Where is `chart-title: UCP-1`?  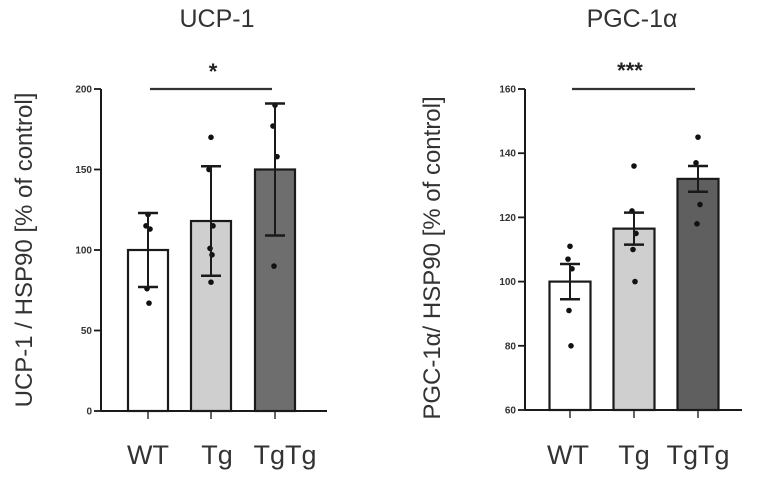 chart-title: UCP-1 is located at coordinates (216, 19).